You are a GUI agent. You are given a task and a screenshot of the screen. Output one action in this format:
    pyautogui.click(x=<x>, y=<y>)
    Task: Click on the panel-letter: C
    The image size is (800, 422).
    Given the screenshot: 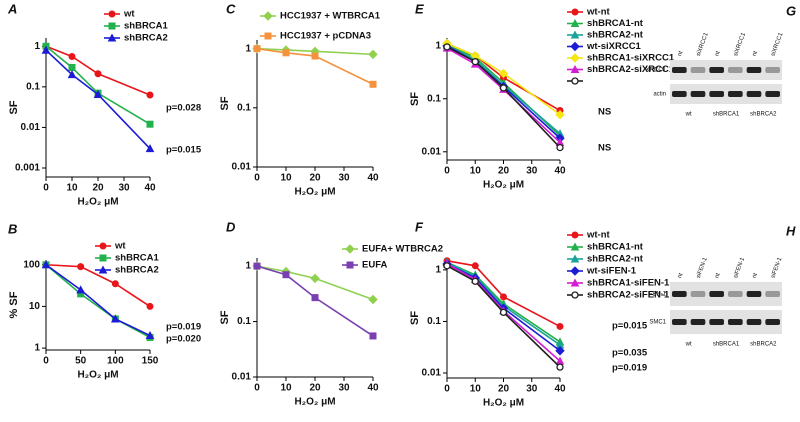 What is the action you would take?
    pyautogui.click(x=231, y=8)
    